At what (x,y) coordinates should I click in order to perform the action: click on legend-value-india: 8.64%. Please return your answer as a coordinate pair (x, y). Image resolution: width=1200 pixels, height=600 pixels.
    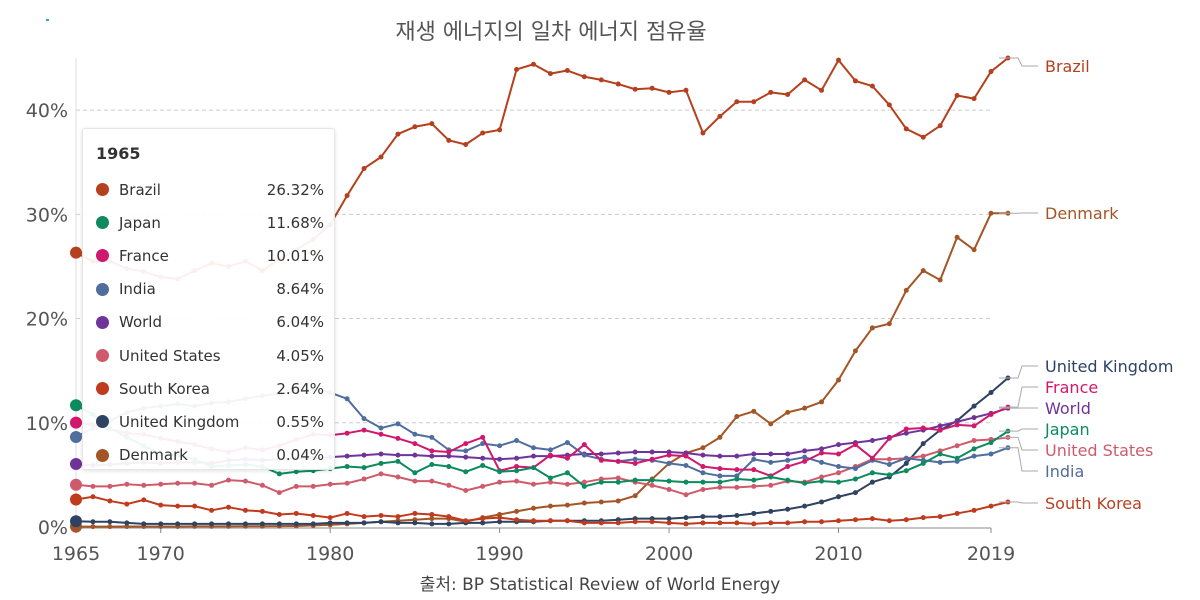
    Looking at the image, I should click on (300, 289).